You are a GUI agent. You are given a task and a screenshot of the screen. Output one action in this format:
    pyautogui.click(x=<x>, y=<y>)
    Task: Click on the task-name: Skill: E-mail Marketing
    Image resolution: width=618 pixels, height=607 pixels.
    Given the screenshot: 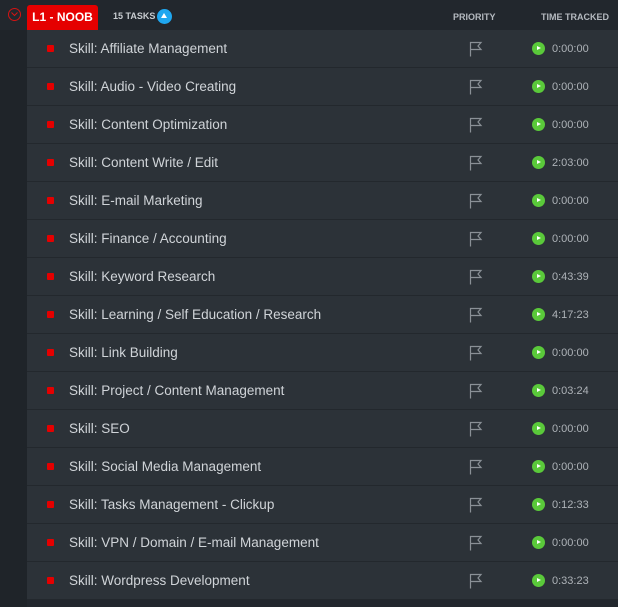 What is the action you would take?
    pyautogui.click(x=136, y=200)
    